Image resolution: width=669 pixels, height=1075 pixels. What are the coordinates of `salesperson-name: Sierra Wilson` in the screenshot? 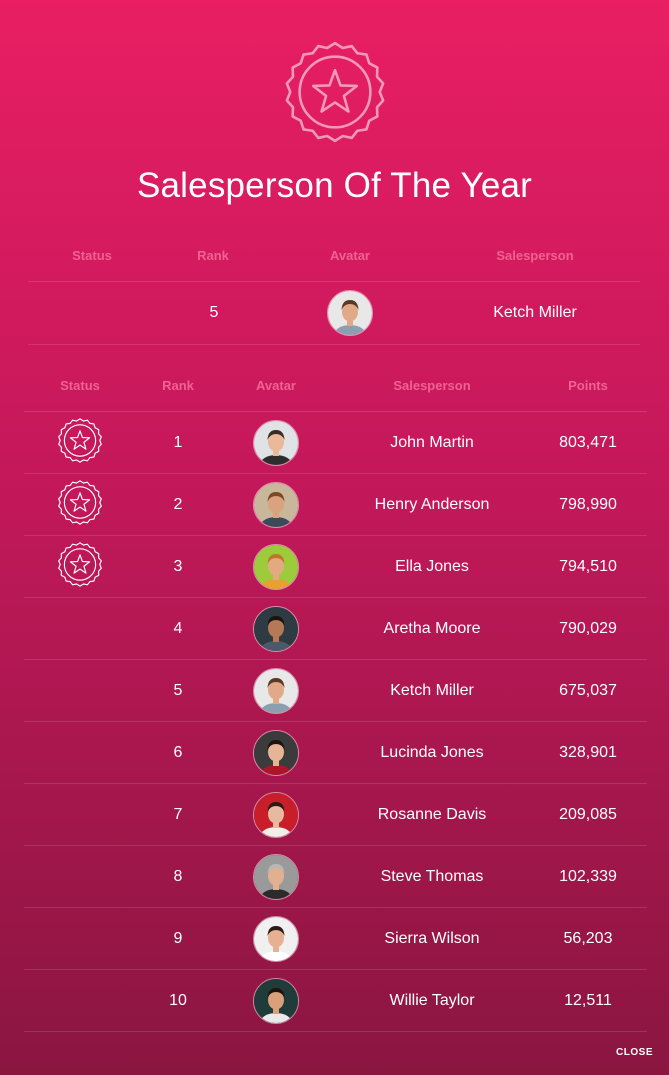 It's located at (432, 938).